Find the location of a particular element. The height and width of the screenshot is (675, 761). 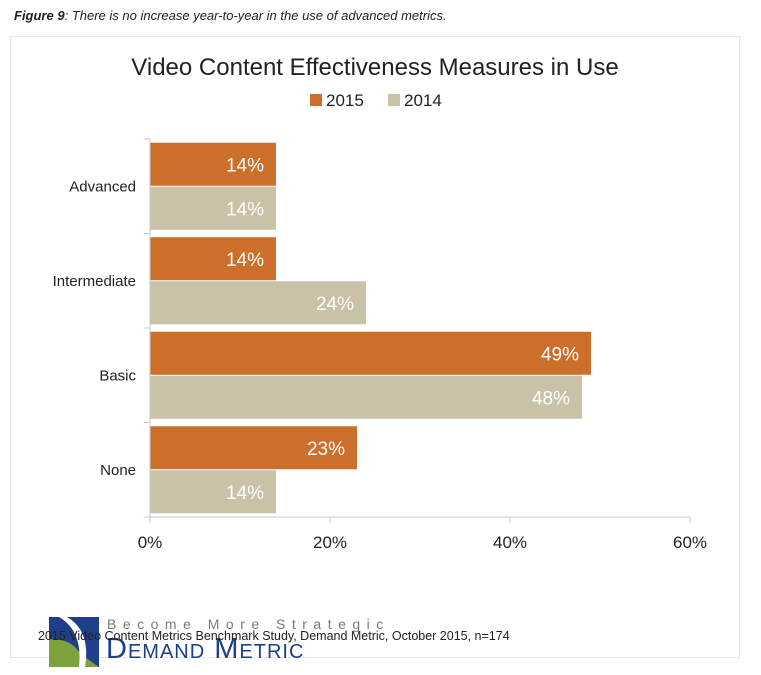

data-label: 24% is located at coordinates (335, 304).